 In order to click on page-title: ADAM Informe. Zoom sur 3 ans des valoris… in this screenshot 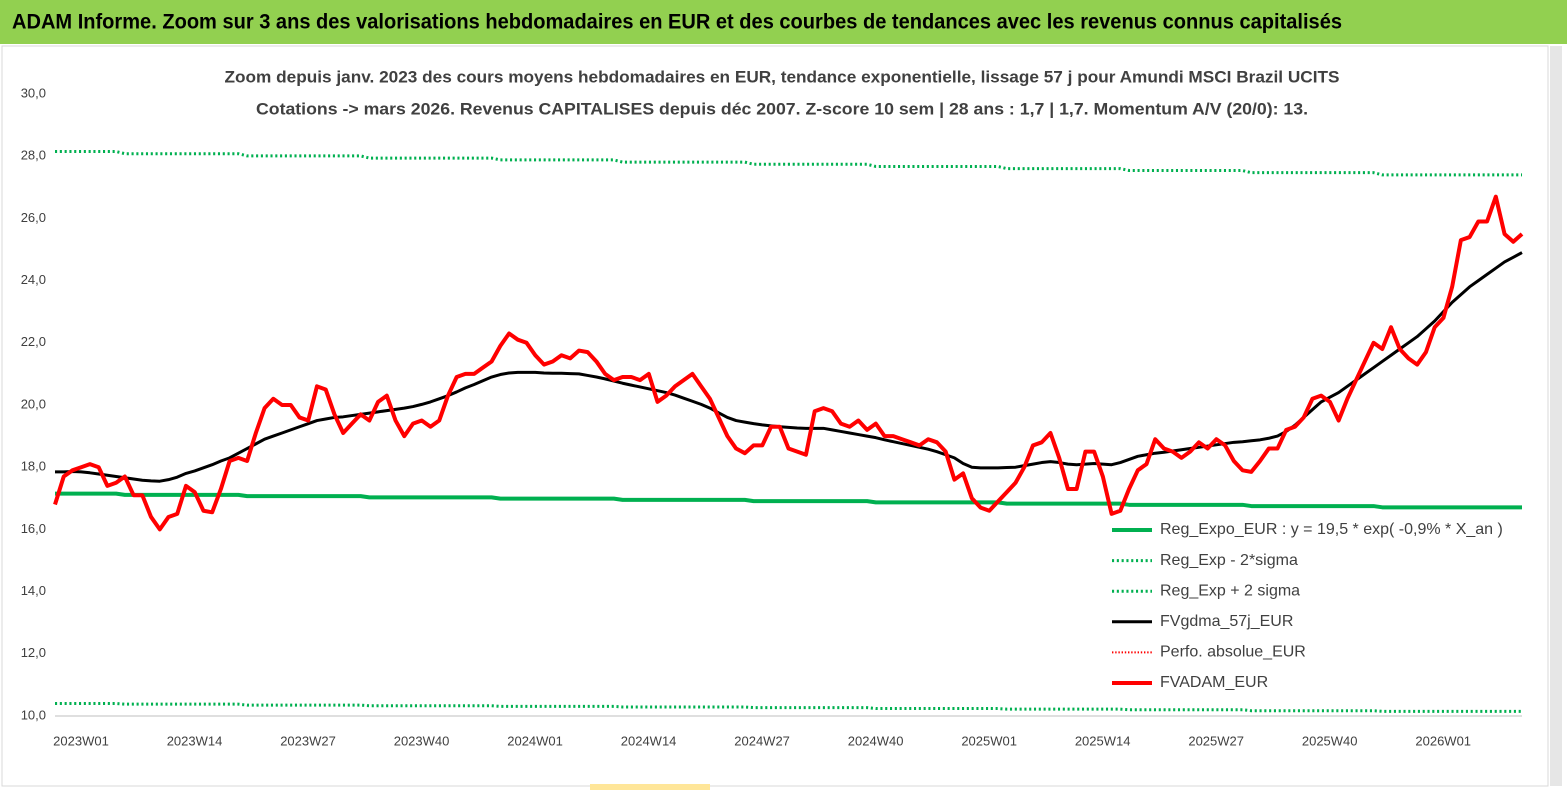, I will do `click(677, 22)`.